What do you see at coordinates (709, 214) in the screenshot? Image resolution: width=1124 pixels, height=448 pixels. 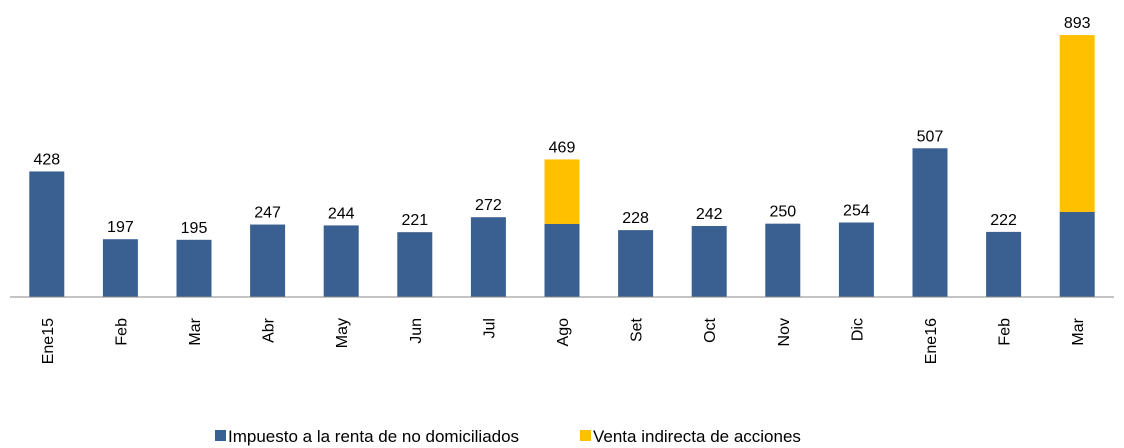 I see `total-label: 242` at bounding box center [709, 214].